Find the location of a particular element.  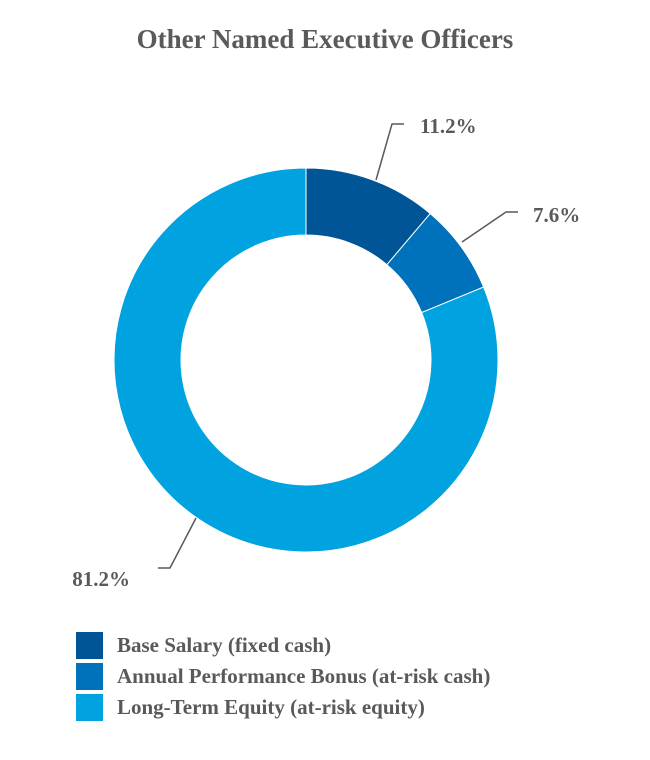

legend-item-base-salary: Base Salary (fixed cash) is located at coordinates (283, 645).